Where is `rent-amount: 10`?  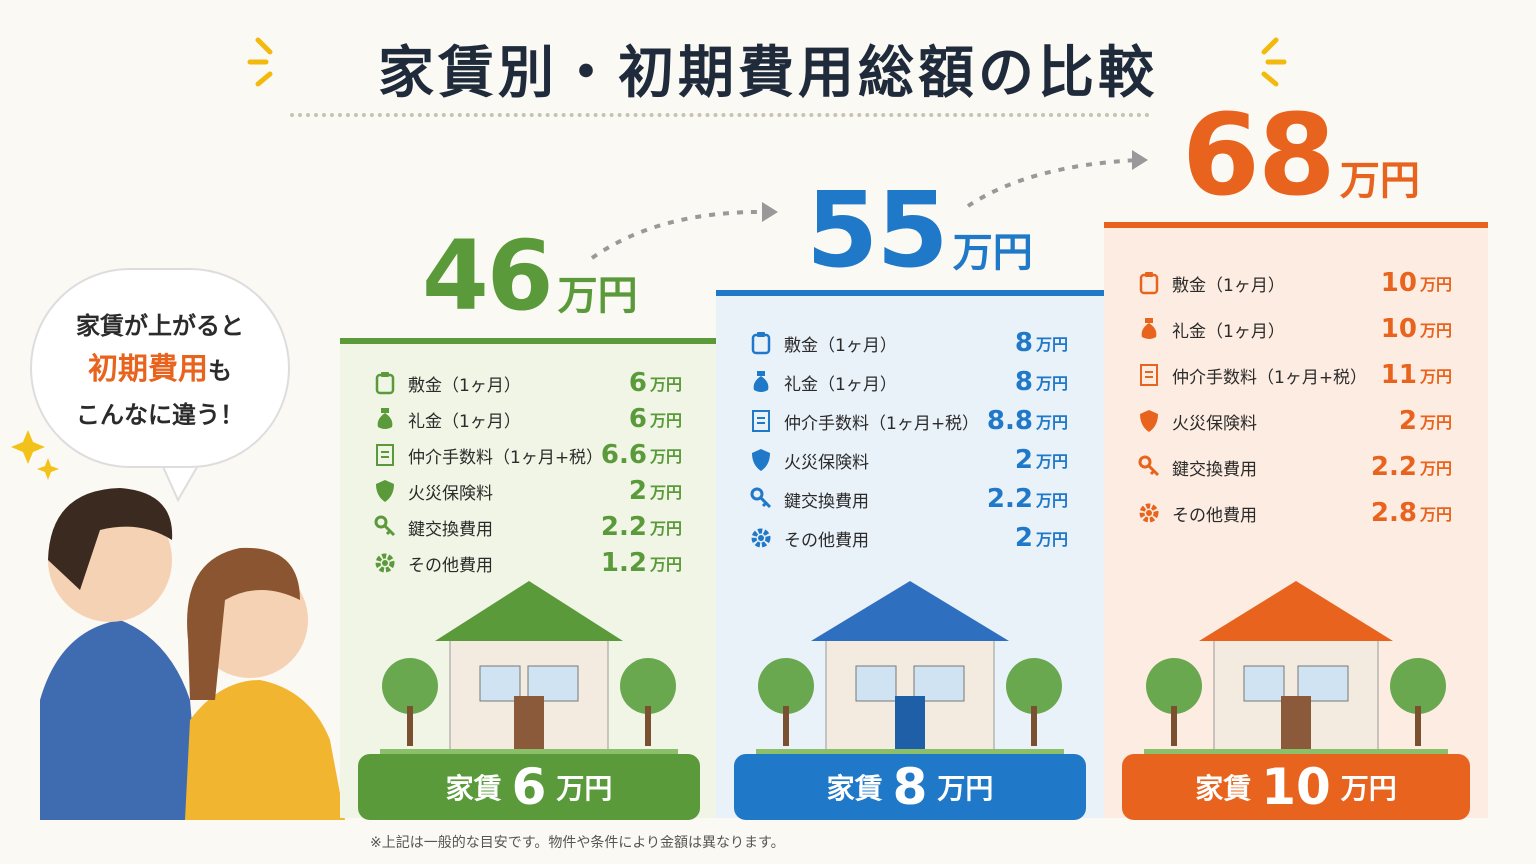 rent-amount: 10 is located at coordinates (1296, 787).